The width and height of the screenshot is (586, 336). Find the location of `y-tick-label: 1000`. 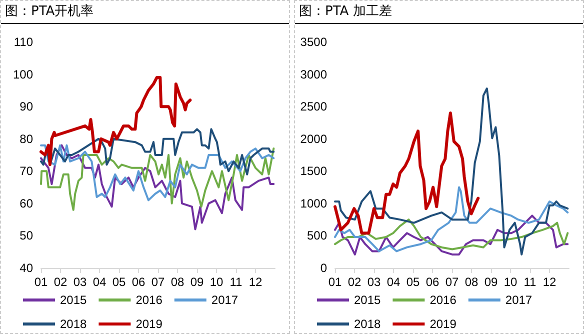

y-tick-label: 1000 is located at coordinates (314, 203).